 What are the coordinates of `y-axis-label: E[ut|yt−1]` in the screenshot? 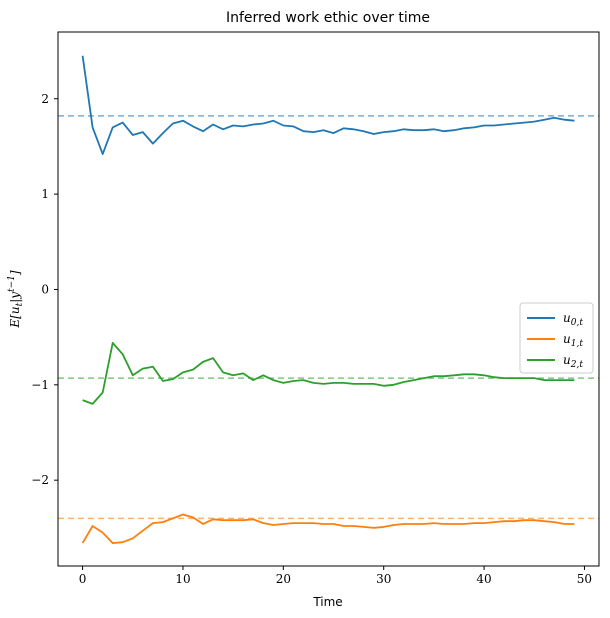 It's located at (16, 299).